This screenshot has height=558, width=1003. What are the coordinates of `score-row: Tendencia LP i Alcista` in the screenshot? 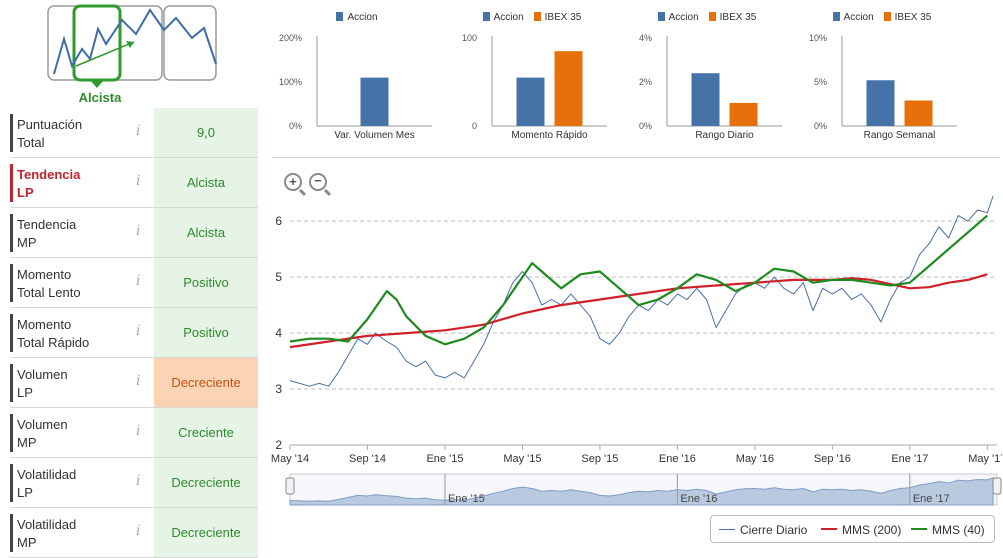 It's located at (134, 183).